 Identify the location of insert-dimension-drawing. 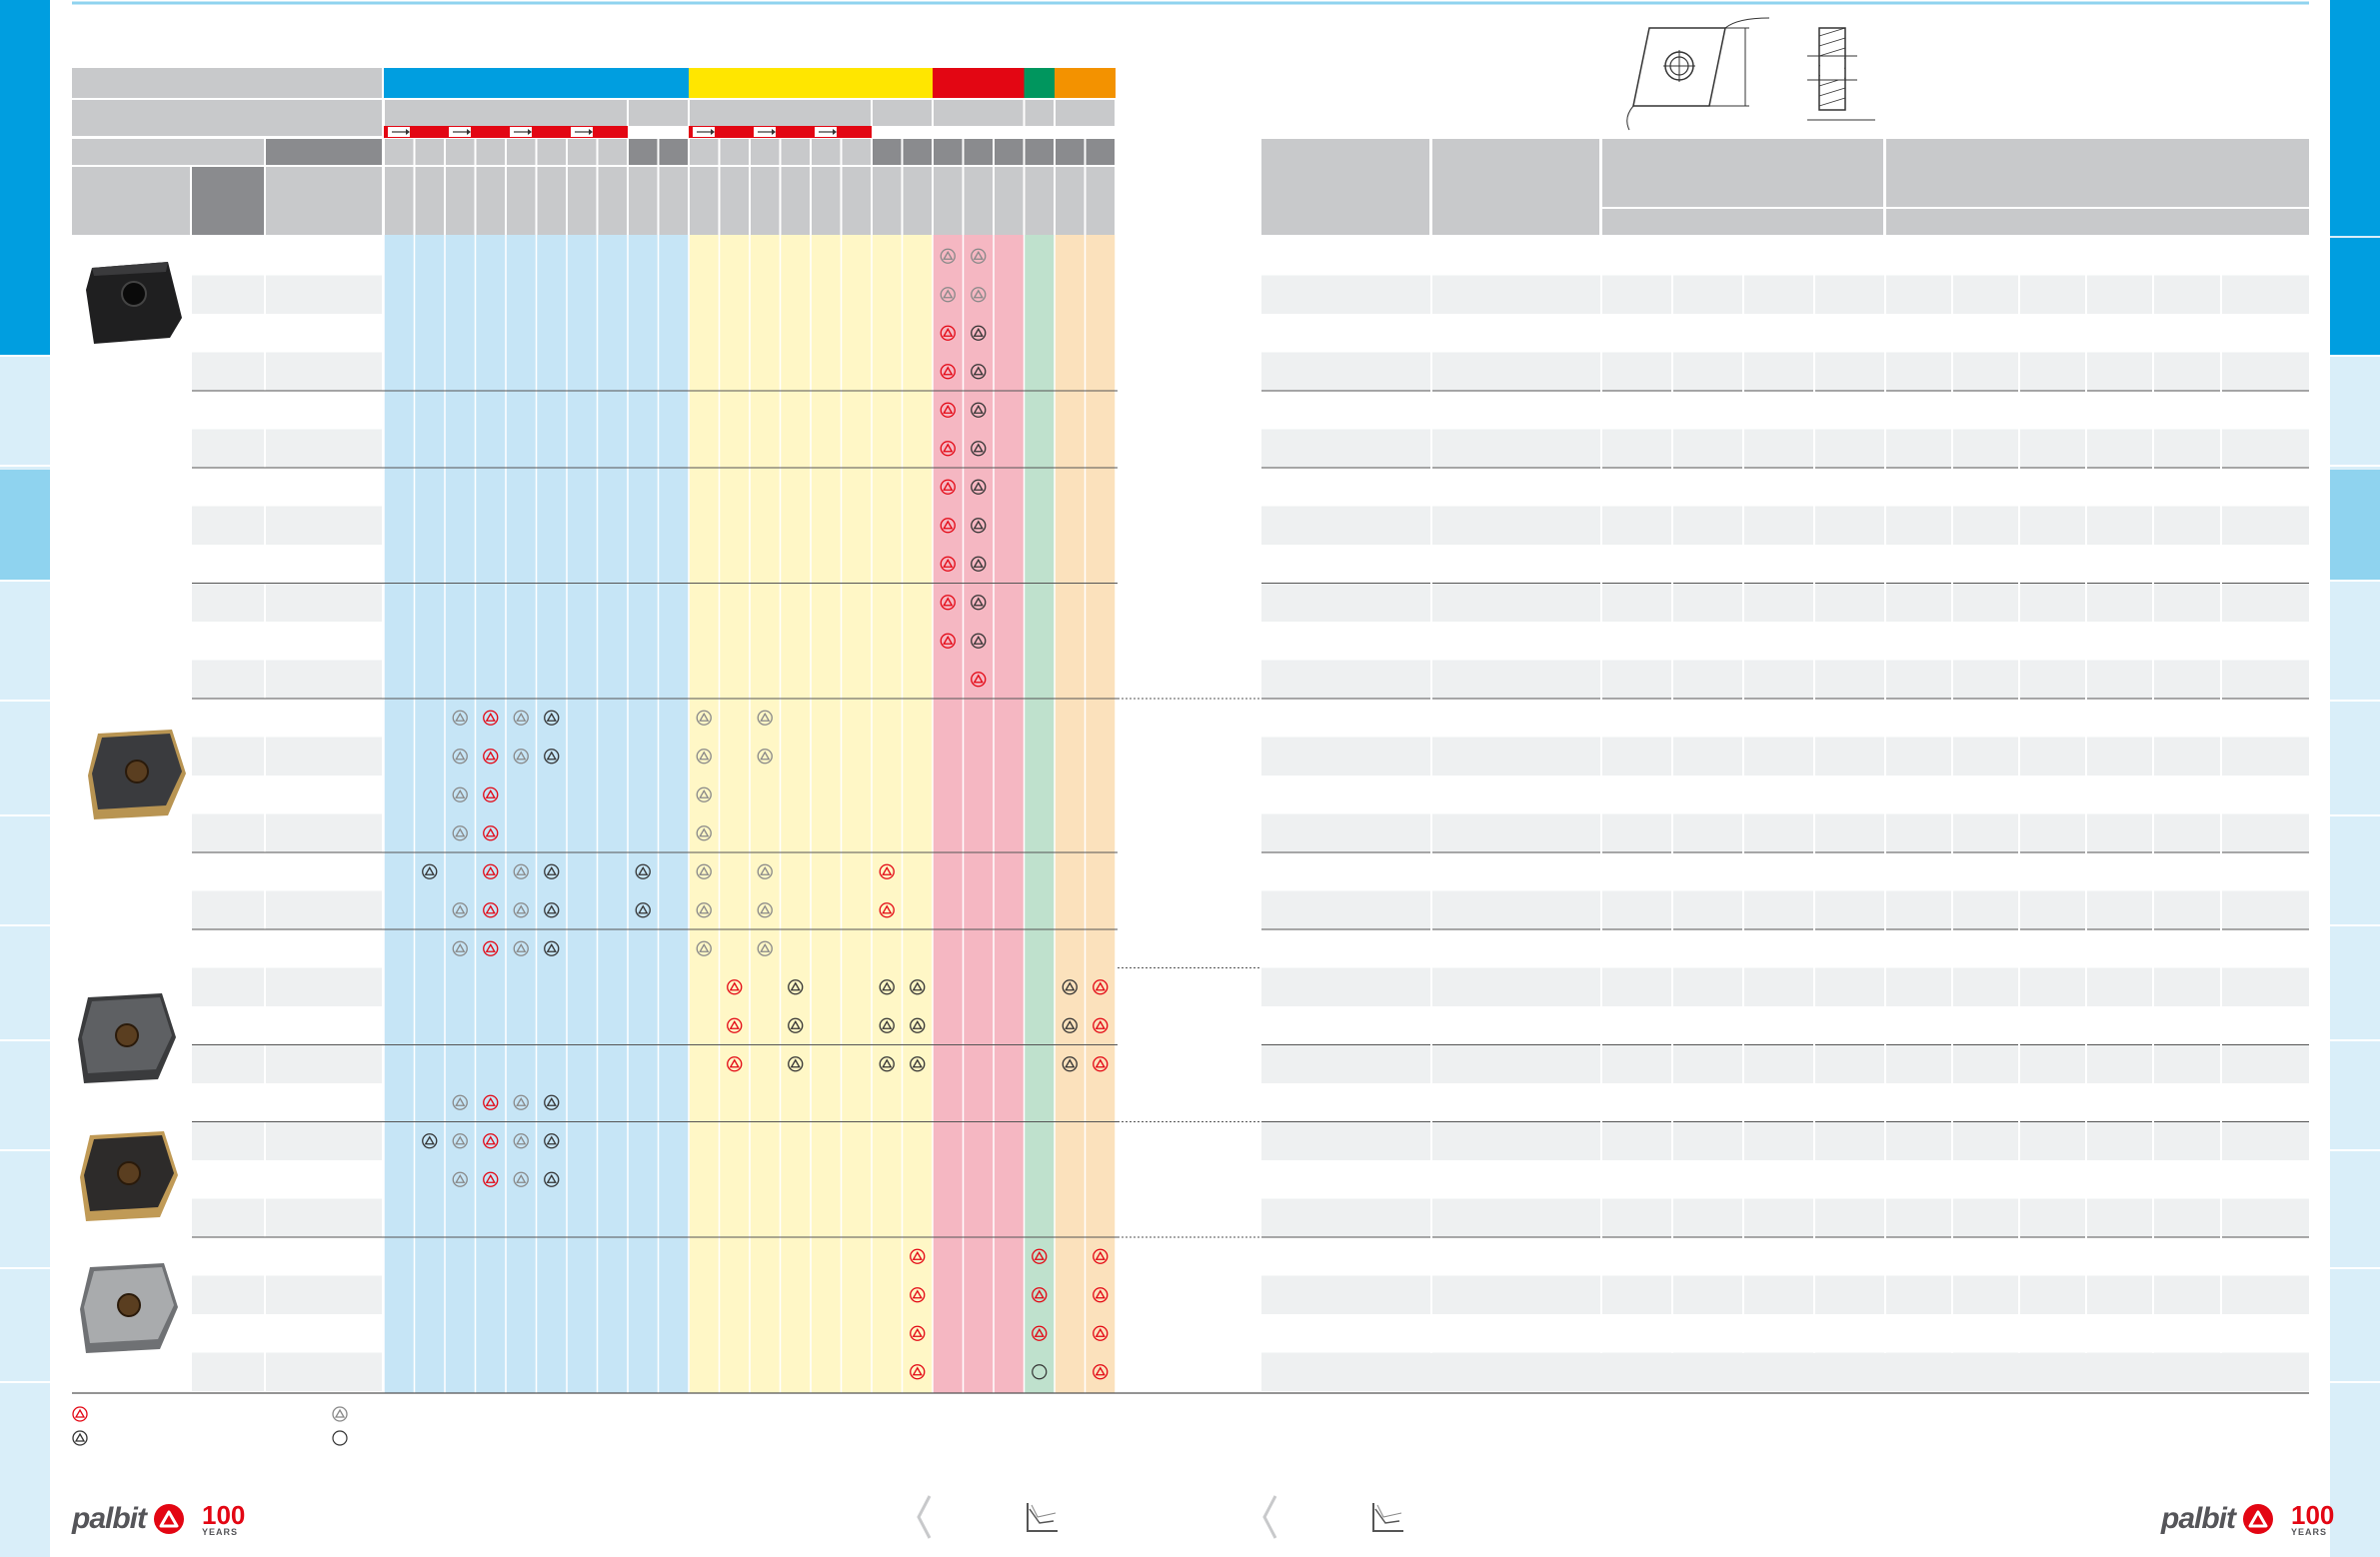
(1698, 74).